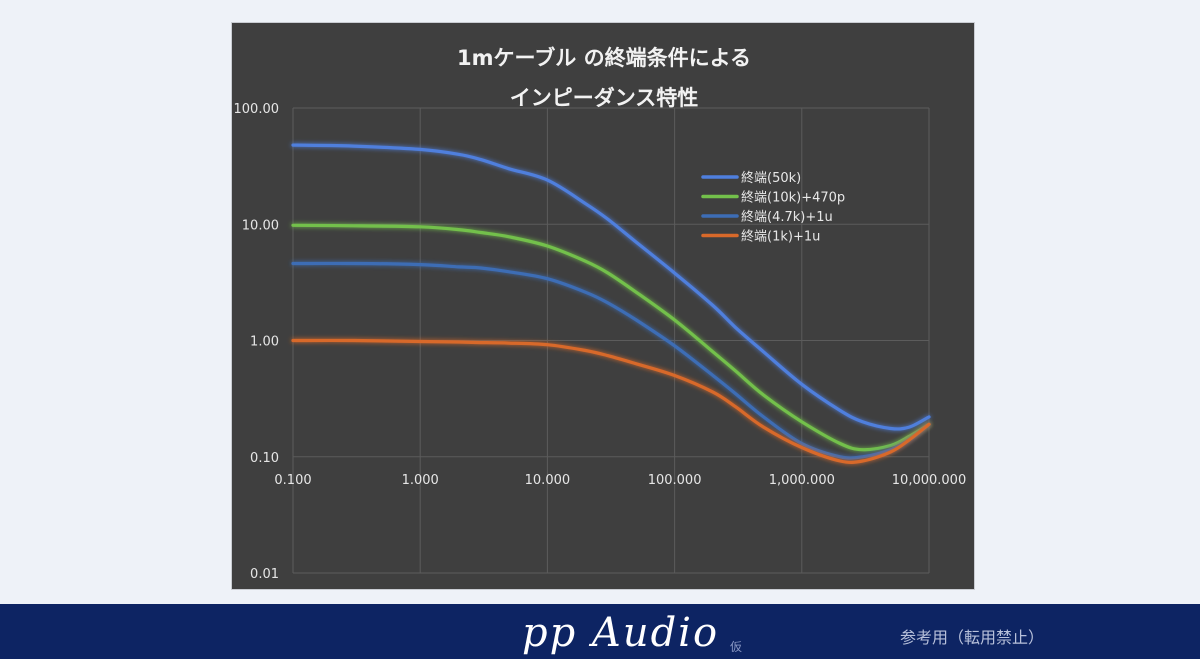  Describe the element at coordinates (780, 237) in the screenshot. I see `legend-label-4: 終端(1k)+1u` at that location.